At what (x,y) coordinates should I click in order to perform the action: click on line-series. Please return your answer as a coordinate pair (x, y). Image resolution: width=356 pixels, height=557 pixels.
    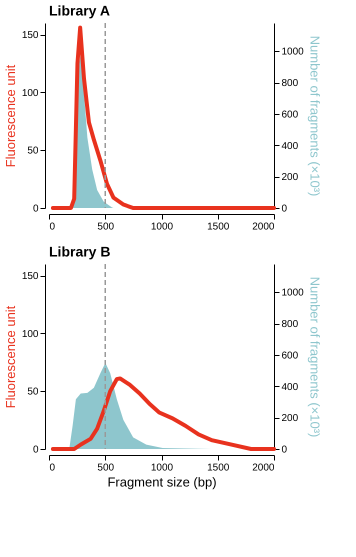
    Looking at the image, I should click on (163, 413).